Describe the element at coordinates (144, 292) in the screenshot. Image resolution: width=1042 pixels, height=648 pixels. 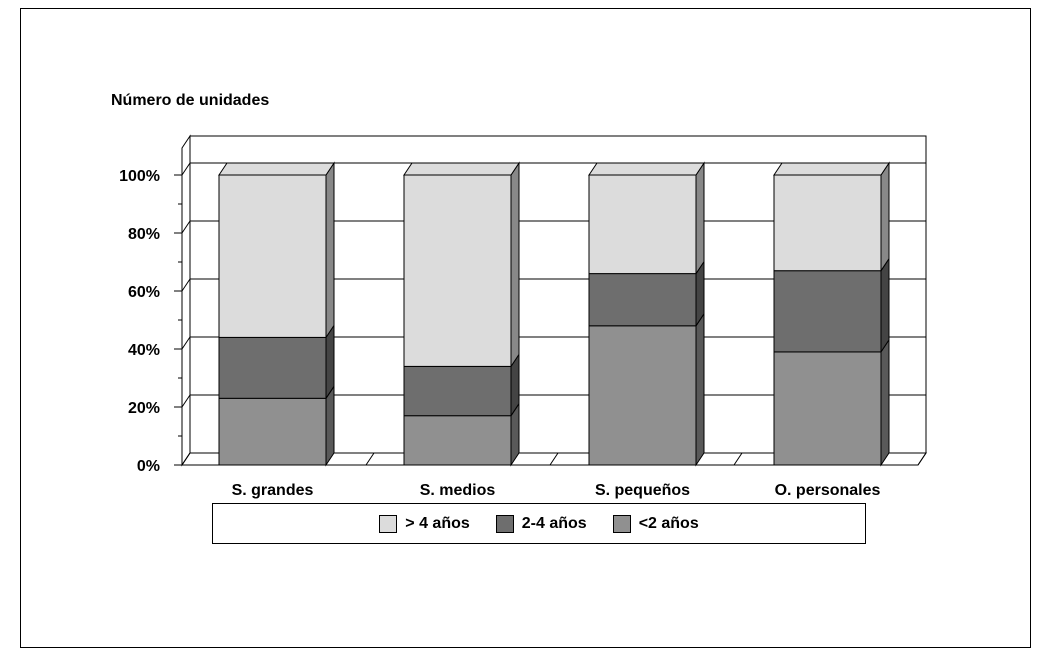
I see `y-tick-label: 60%` at that location.